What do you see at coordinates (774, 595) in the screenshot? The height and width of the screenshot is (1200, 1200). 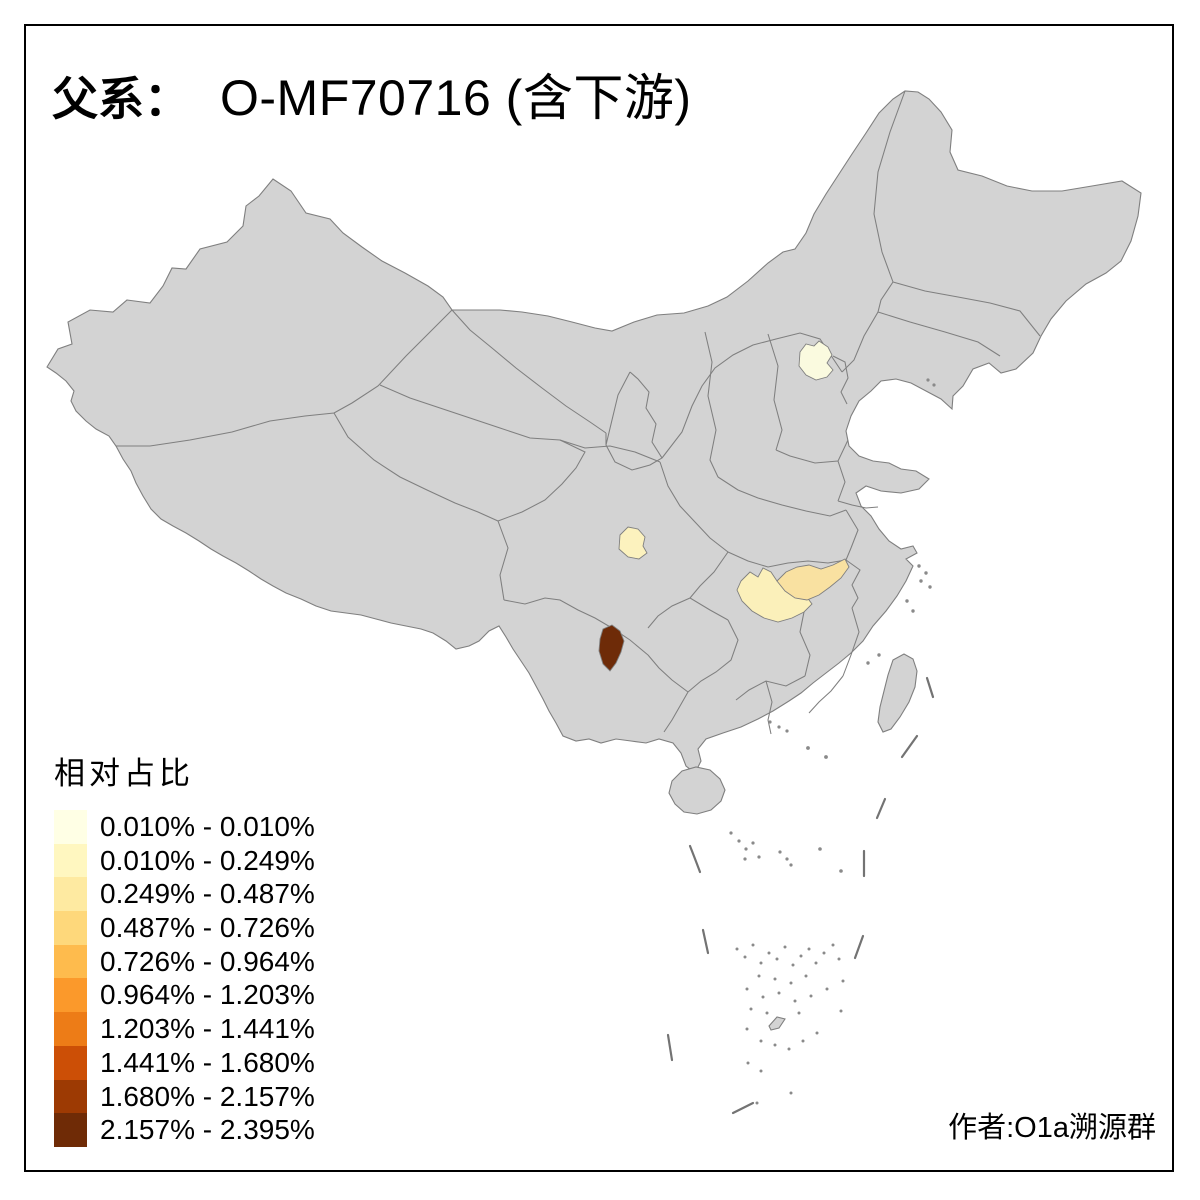 I see `region-north-hunan` at bounding box center [774, 595].